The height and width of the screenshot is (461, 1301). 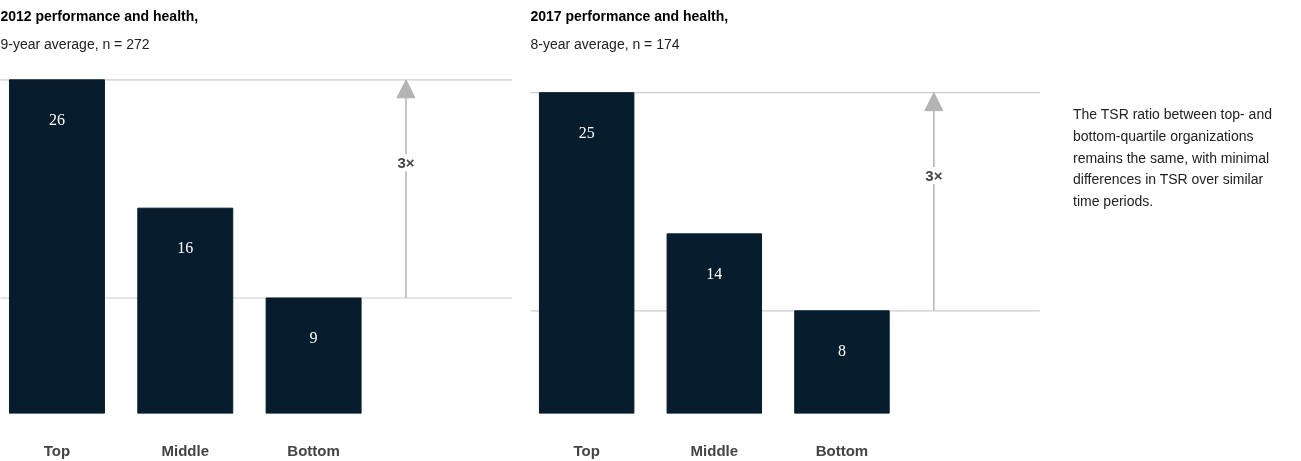 What do you see at coordinates (629, 15) in the screenshot?
I see `chart-title: 2017 performance and health,` at bounding box center [629, 15].